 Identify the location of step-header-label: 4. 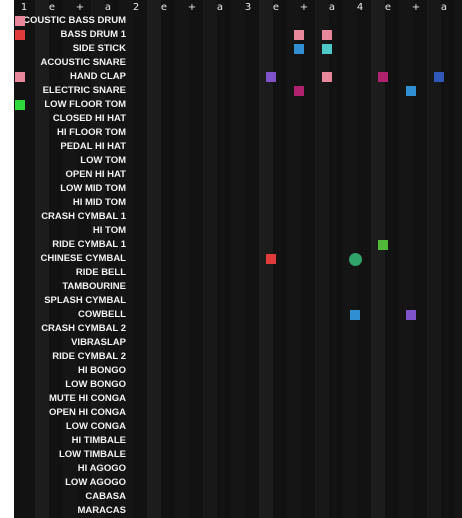
(360, 7).